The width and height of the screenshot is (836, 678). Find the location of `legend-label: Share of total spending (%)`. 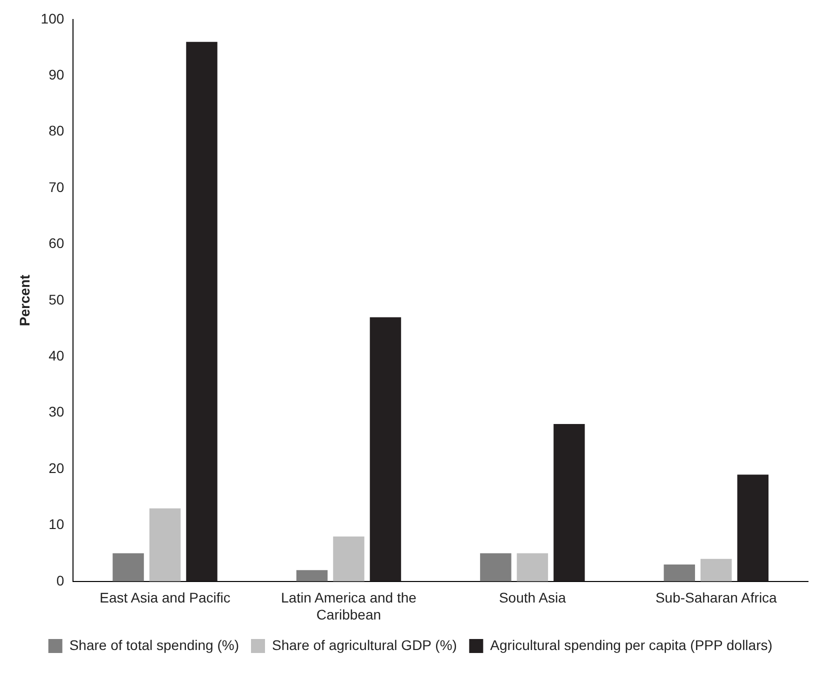

legend-label: Share of total spending (%) is located at coordinates (154, 644).